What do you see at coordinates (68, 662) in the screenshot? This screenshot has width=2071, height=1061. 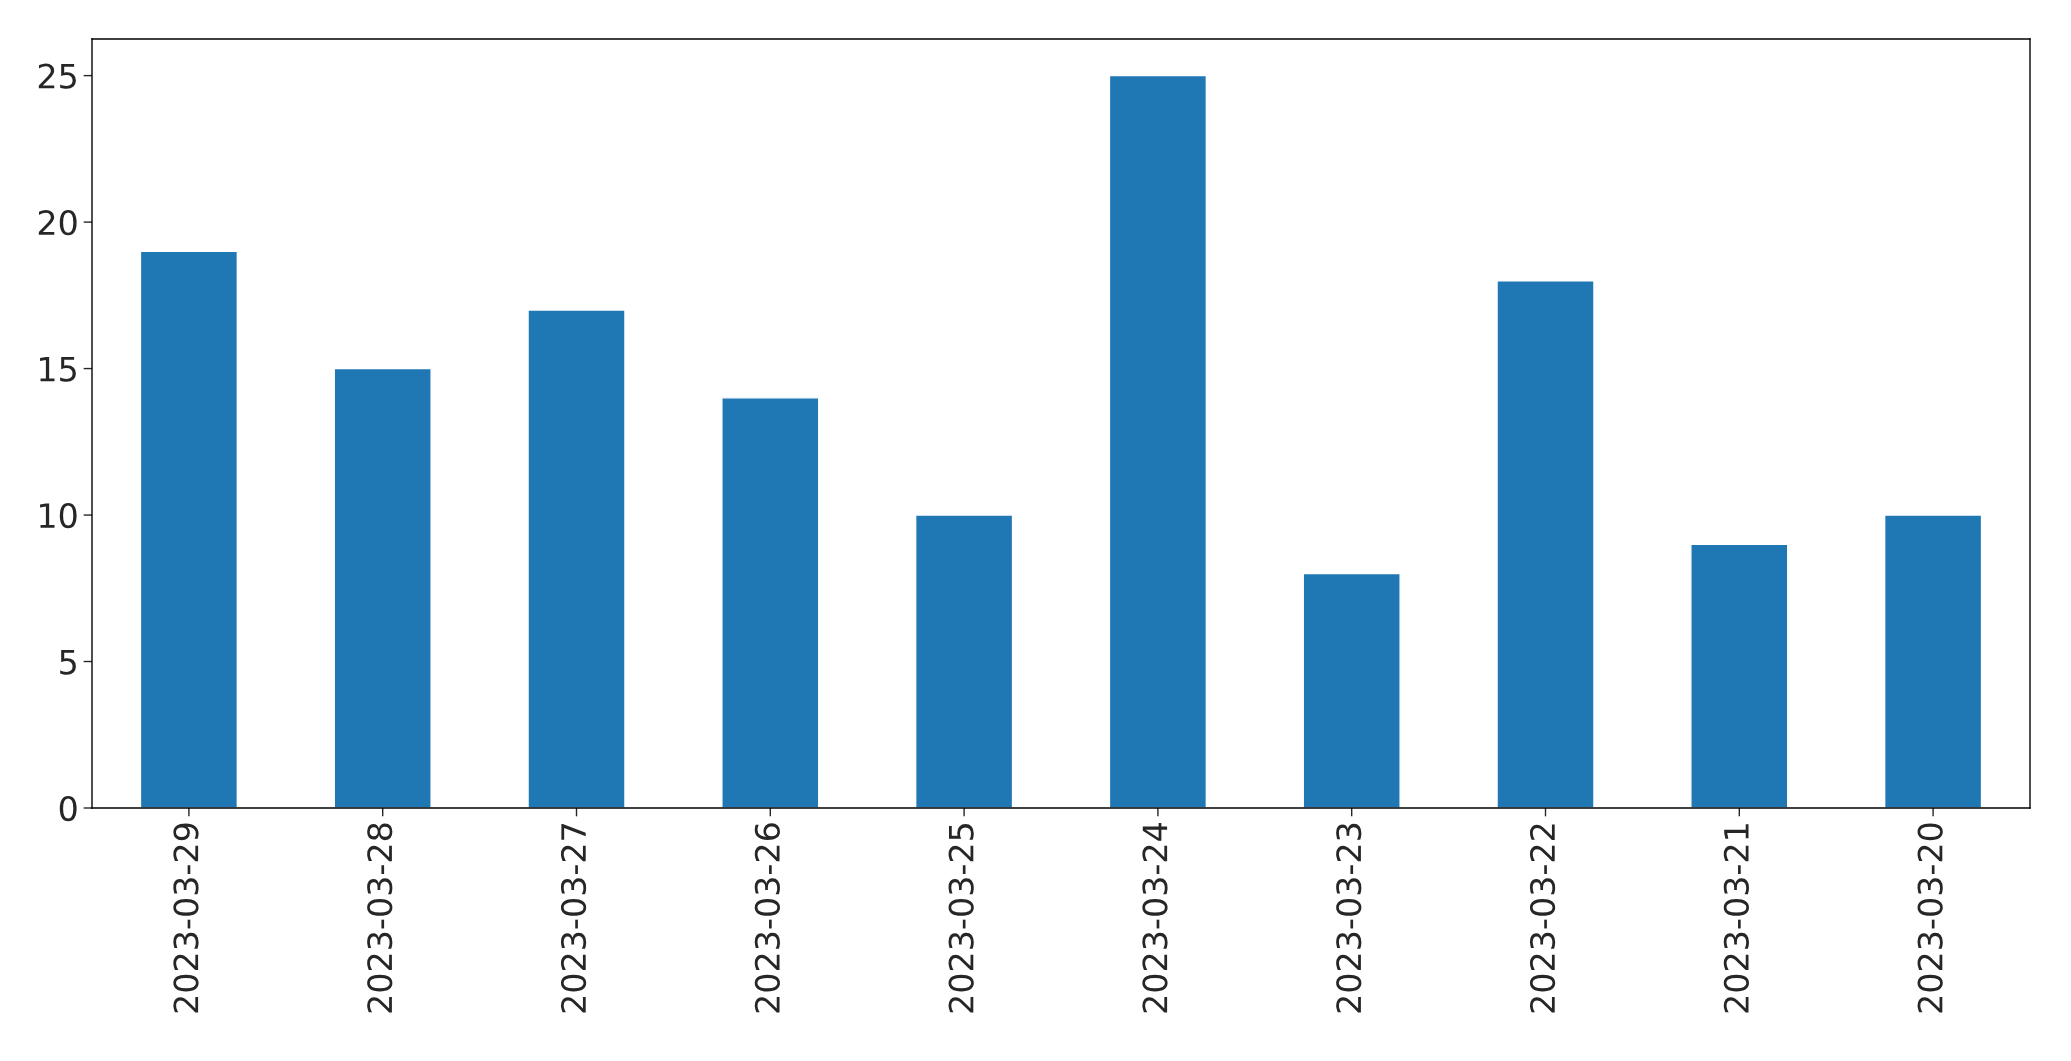 I see `y-tick-label: 5` at bounding box center [68, 662].